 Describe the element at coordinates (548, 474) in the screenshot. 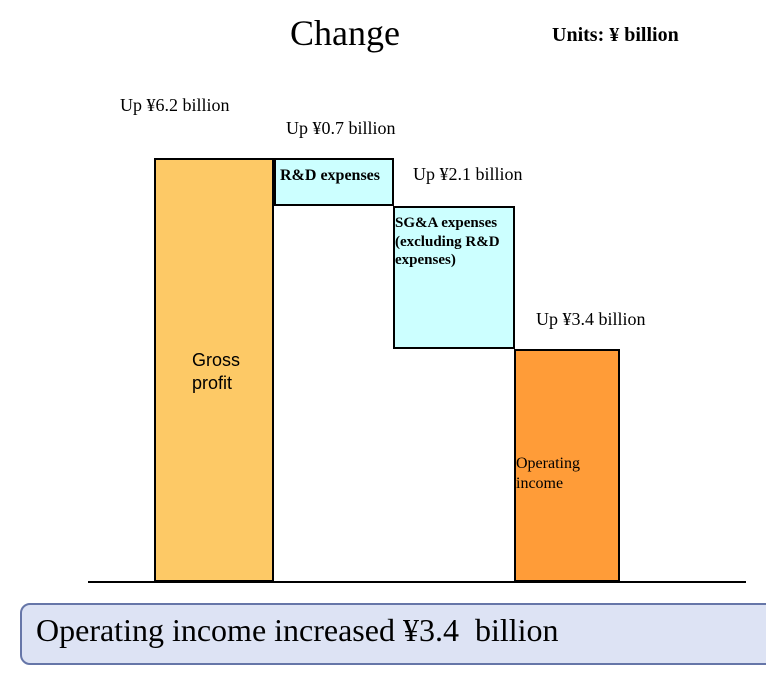

I see `category-label: Operating income` at that location.